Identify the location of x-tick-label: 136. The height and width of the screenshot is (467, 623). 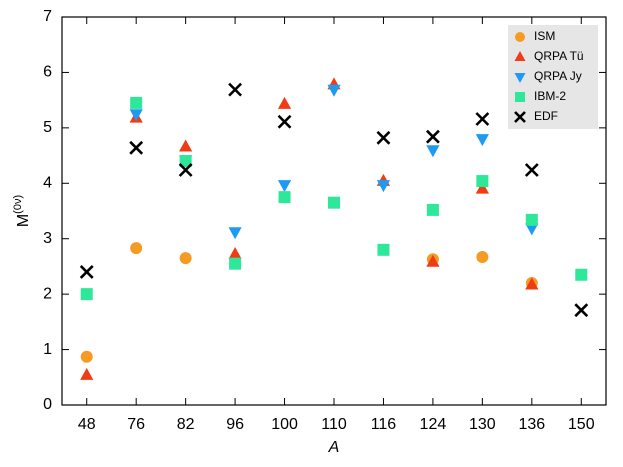
(531, 424).